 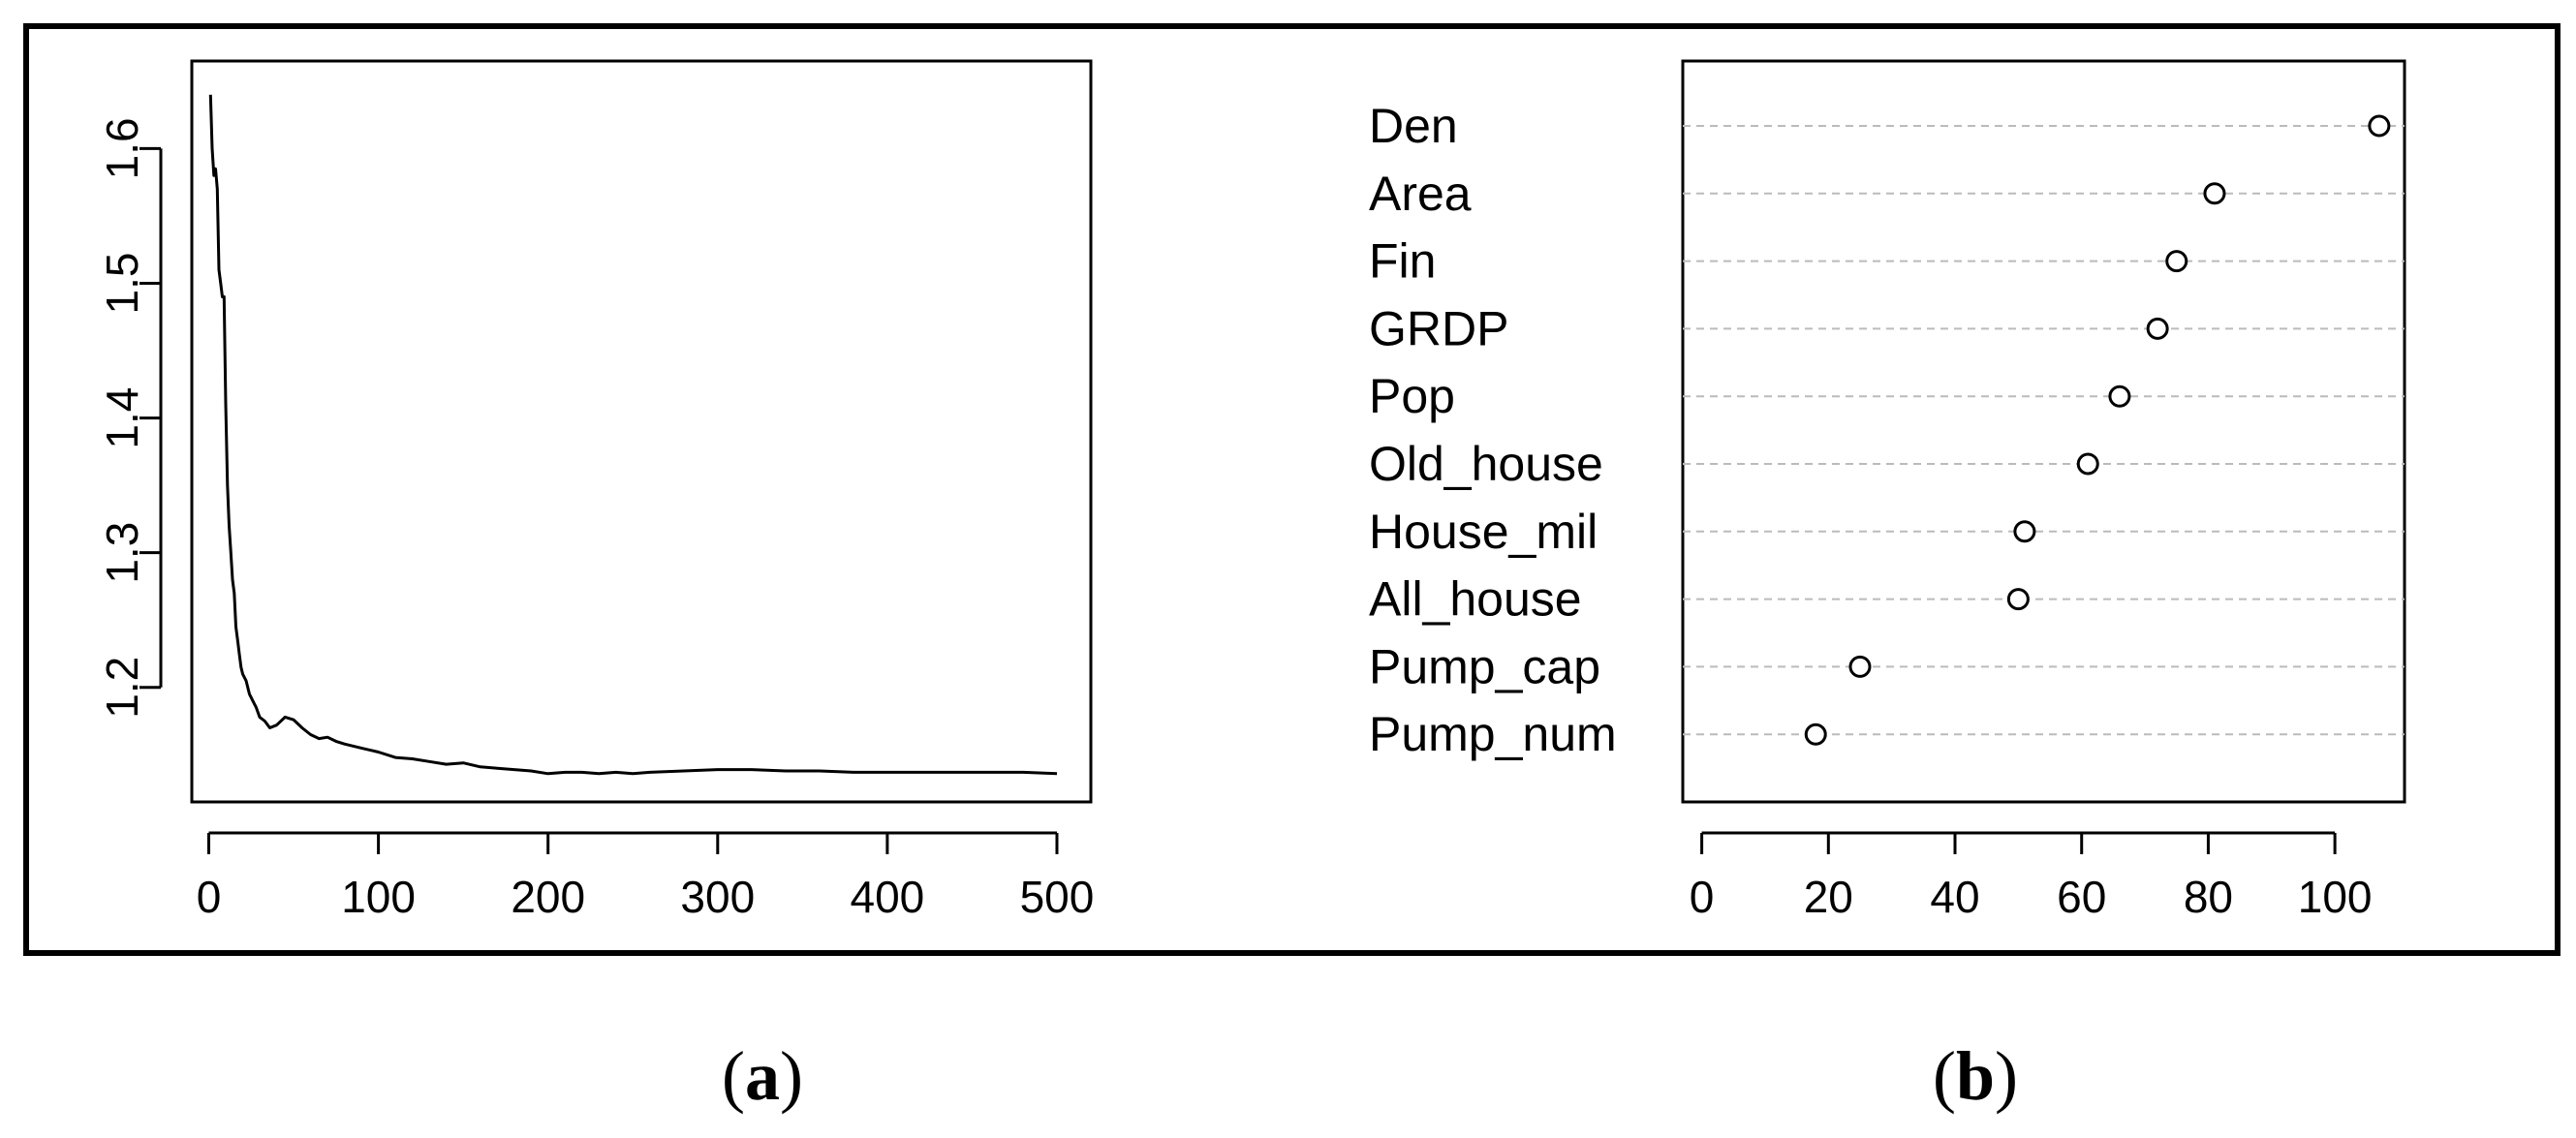 I want to click on panel-b-category-label: Area, so click(x=1420, y=194).